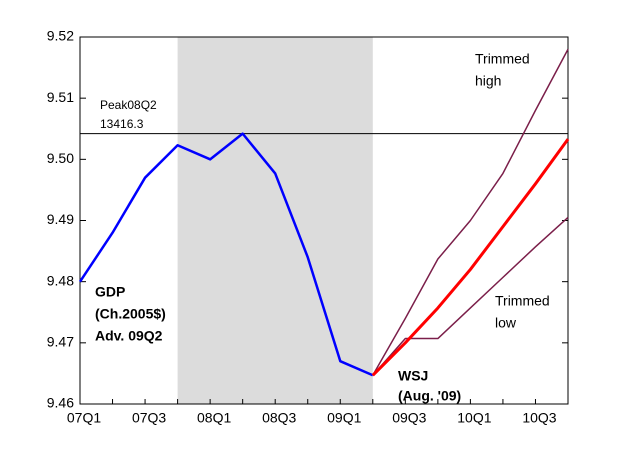 The image size is (624, 464). I want to click on y-tick-label: 9.49, so click(60, 219).